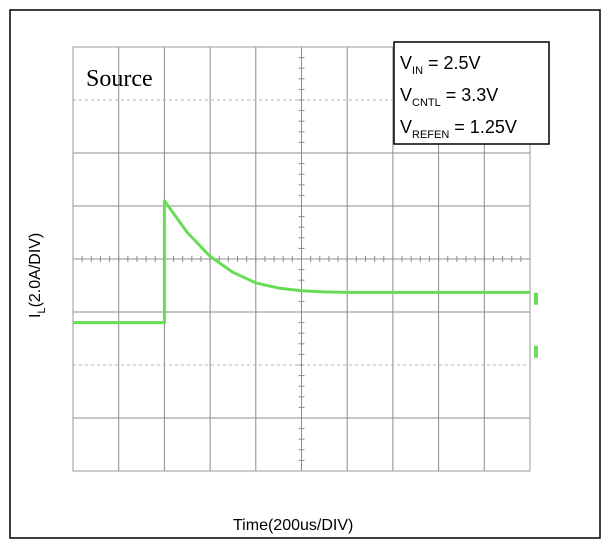 The image size is (610, 548). Describe the element at coordinates (37, 275) in the screenshot. I see `y-axis-label: IL(2.0A/DIV)` at that location.